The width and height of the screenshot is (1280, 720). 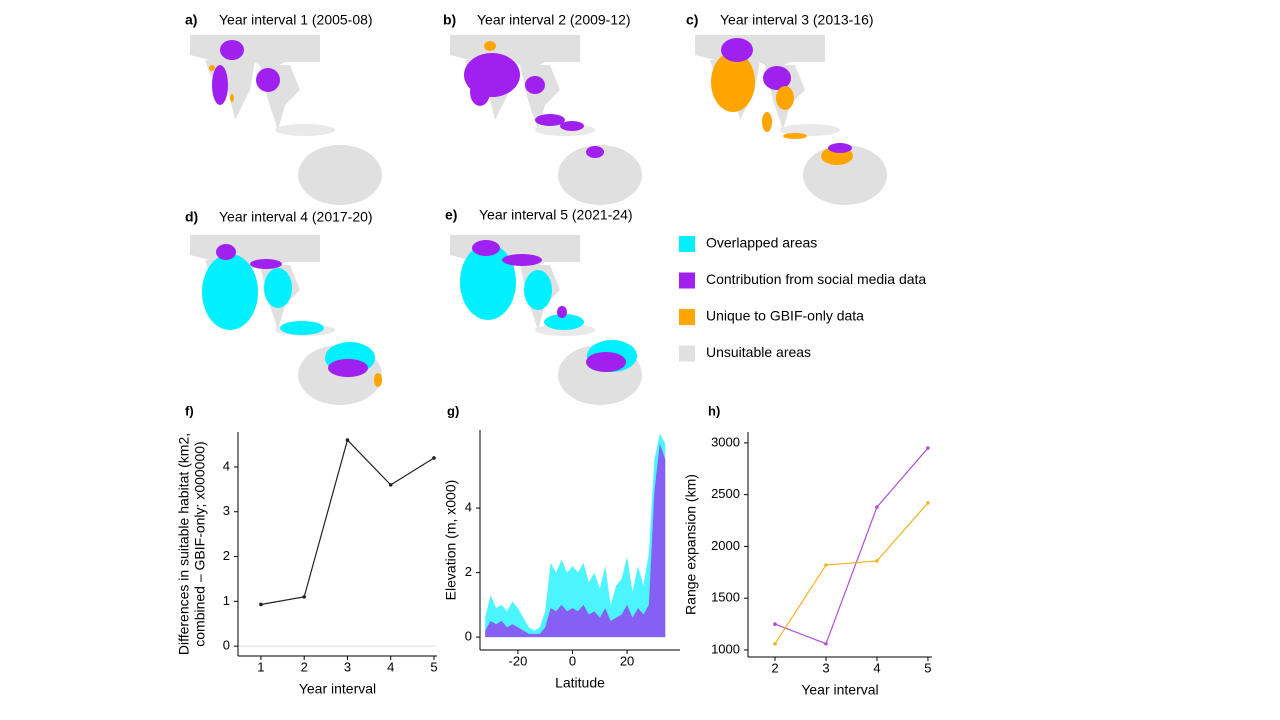 What do you see at coordinates (451, 540) in the screenshot?
I see `y-axis-label: Elevation (m, x000)` at bounding box center [451, 540].